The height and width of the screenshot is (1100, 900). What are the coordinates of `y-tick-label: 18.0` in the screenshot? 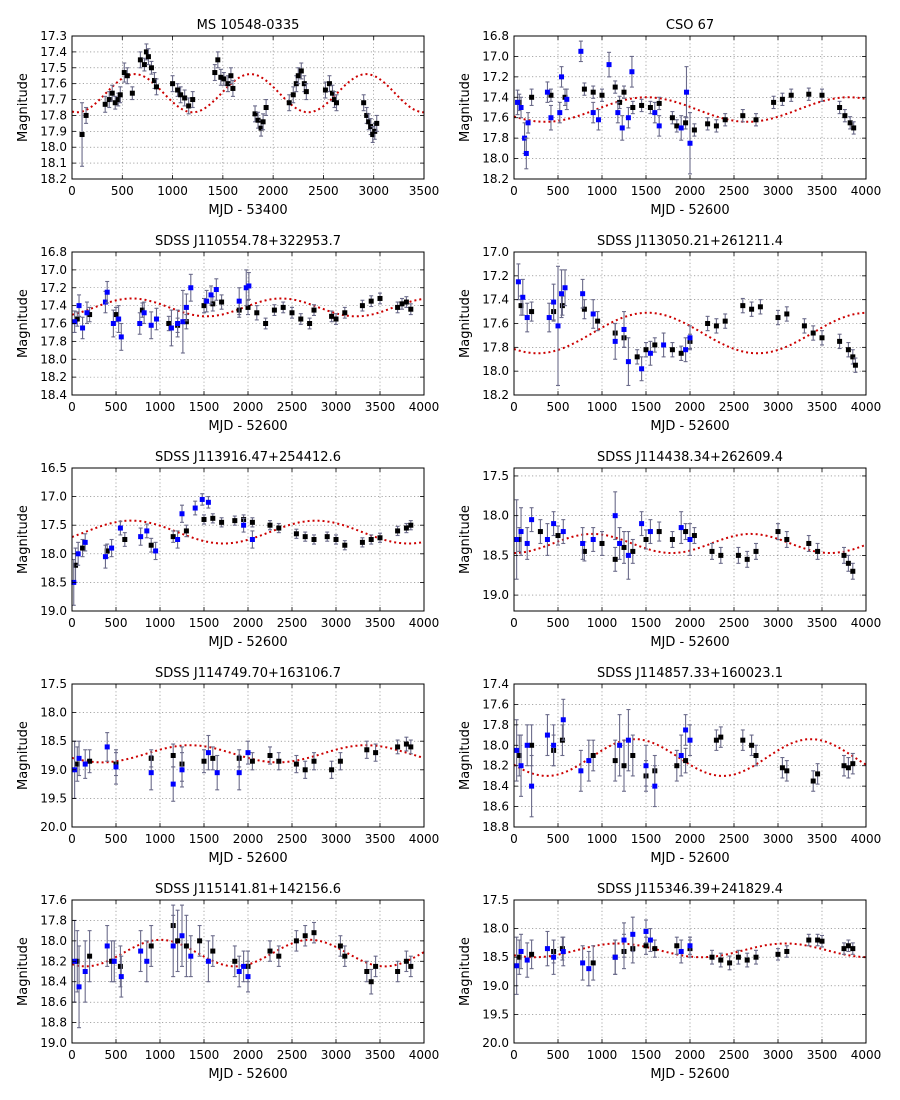 It's located at (495, 929).